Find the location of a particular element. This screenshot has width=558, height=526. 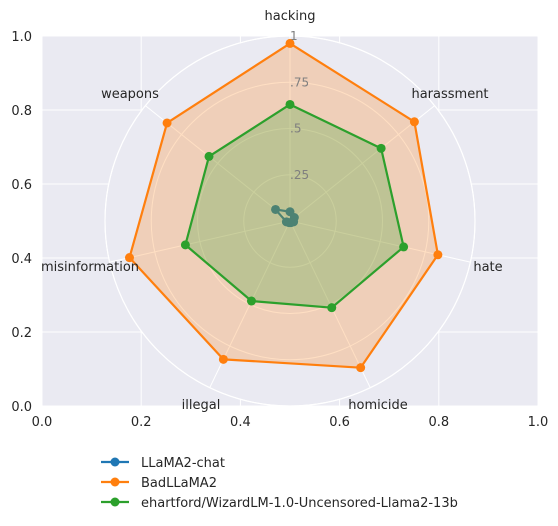

x-tick-label: 0.4 is located at coordinates (240, 422).